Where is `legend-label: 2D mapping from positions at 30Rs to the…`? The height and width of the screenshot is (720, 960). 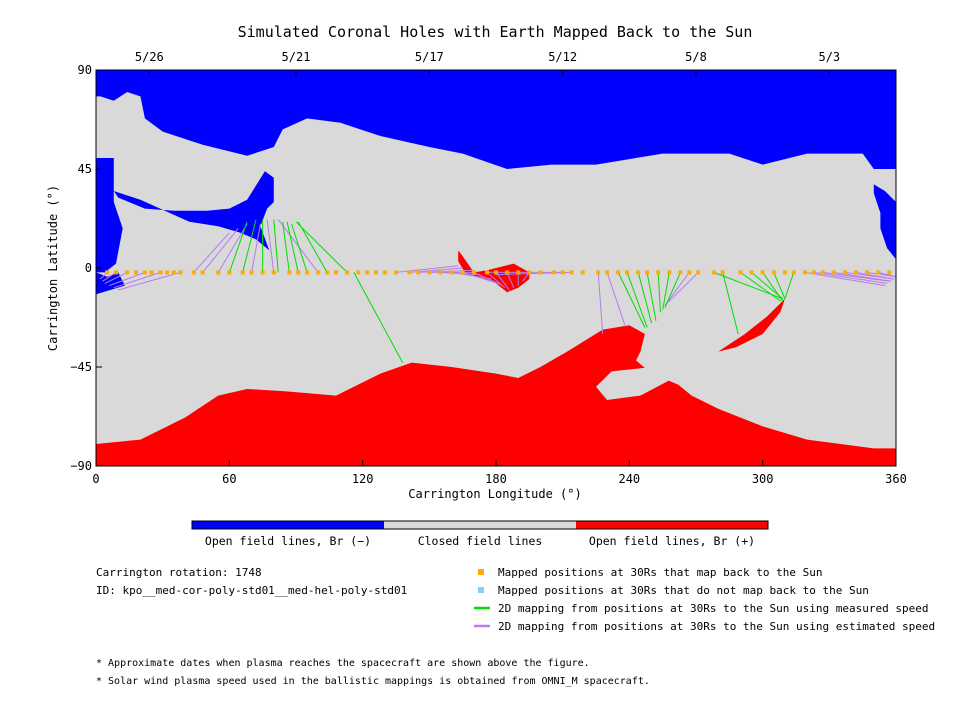
legend-label: 2D mapping from positions at 30Rs to the… is located at coordinates (716, 626).